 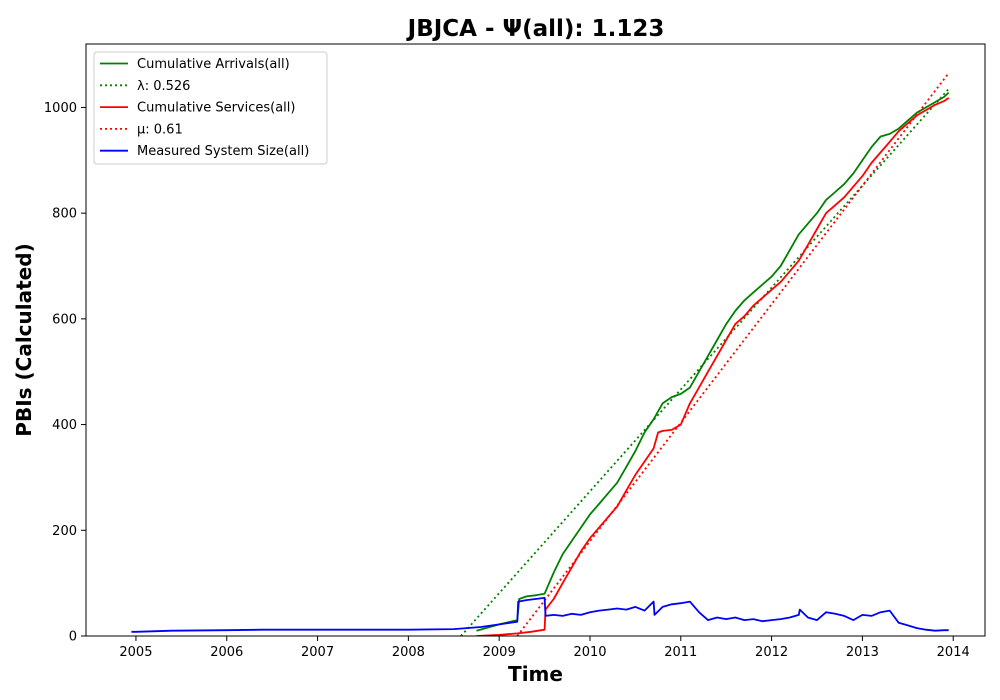 What do you see at coordinates (535, 29) in the screenshot?
I see `chart-title: JBJCA - Ψ(all): 1.123` at bounding box center [535, 29].